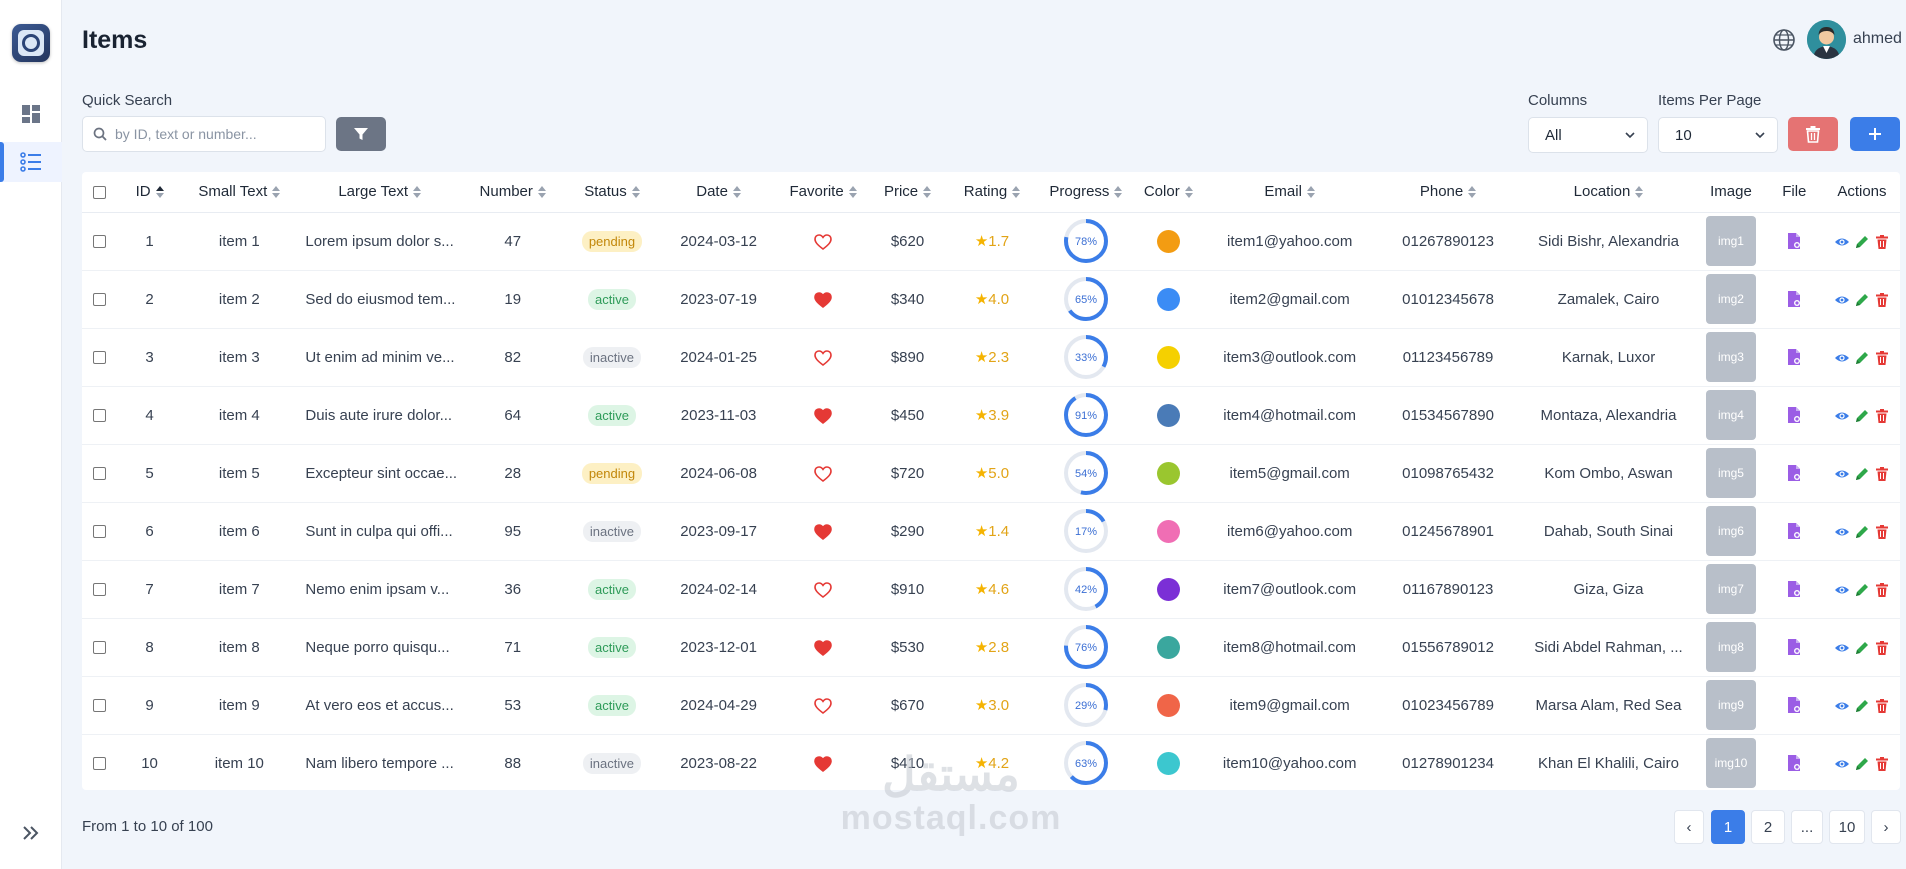 The height and width of the screenshot is (869, 1906). What do you see at coordinates (513, 192) in the screenshot?
I see `column-header-number: Number` at bounding box center [513, 192].